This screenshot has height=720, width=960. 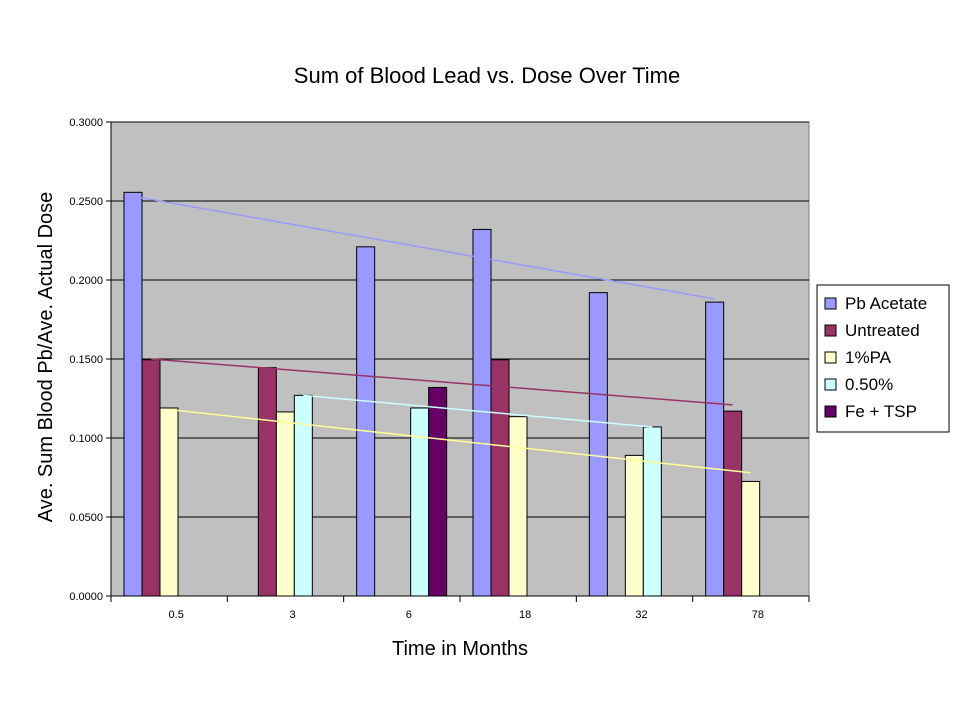 What do you see at coordinates (86, 281) in the screenshot?
I see `y-tick-label: 0.2000` at bounding box center [86, 281].